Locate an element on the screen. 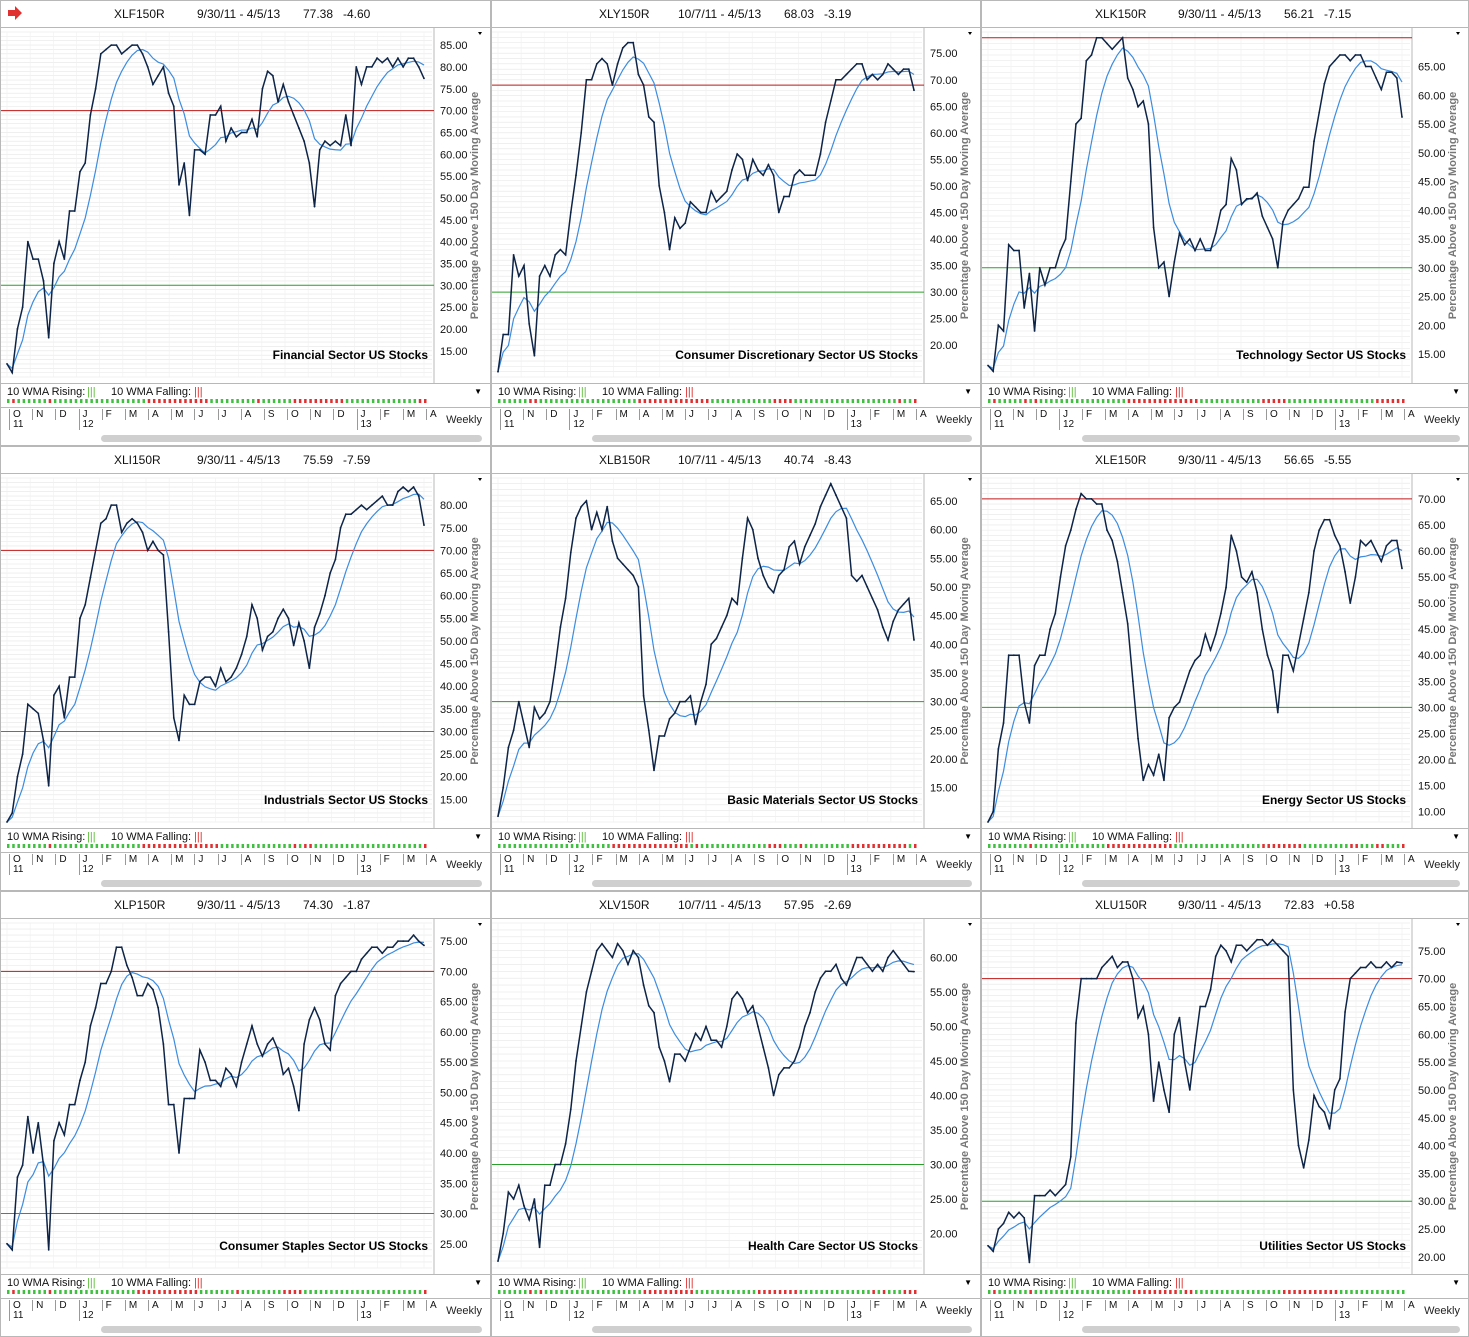 The height and width of the screenshot is (1337, 1469). month-label: A is located at coordinates (431, 1305).